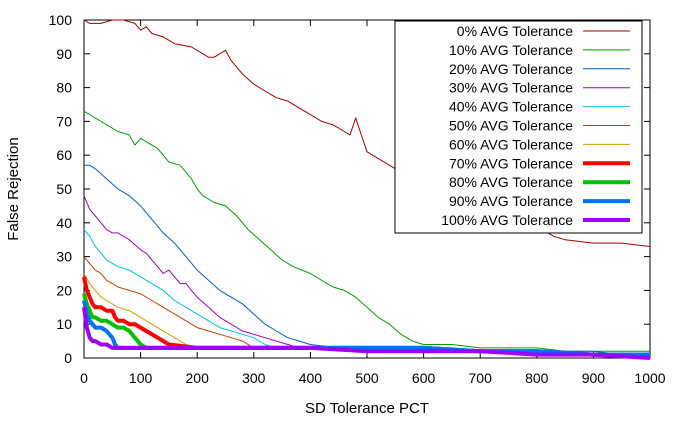 The height and width of the screenshot is (425, 680). I want to click on y-tick-label: 50, so click(64, 189).